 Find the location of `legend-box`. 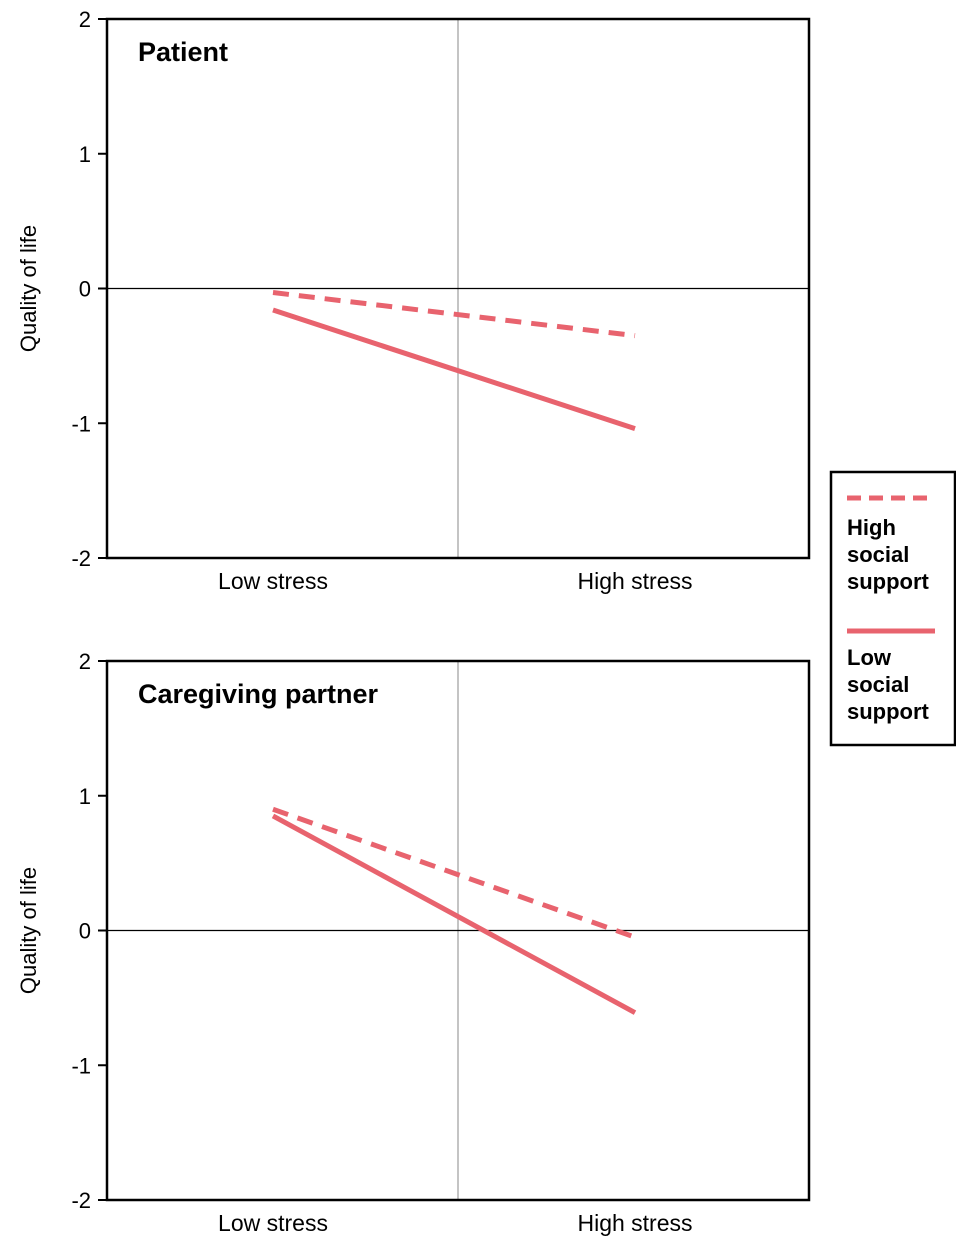

legend-box is located at coordinates (892, 608).